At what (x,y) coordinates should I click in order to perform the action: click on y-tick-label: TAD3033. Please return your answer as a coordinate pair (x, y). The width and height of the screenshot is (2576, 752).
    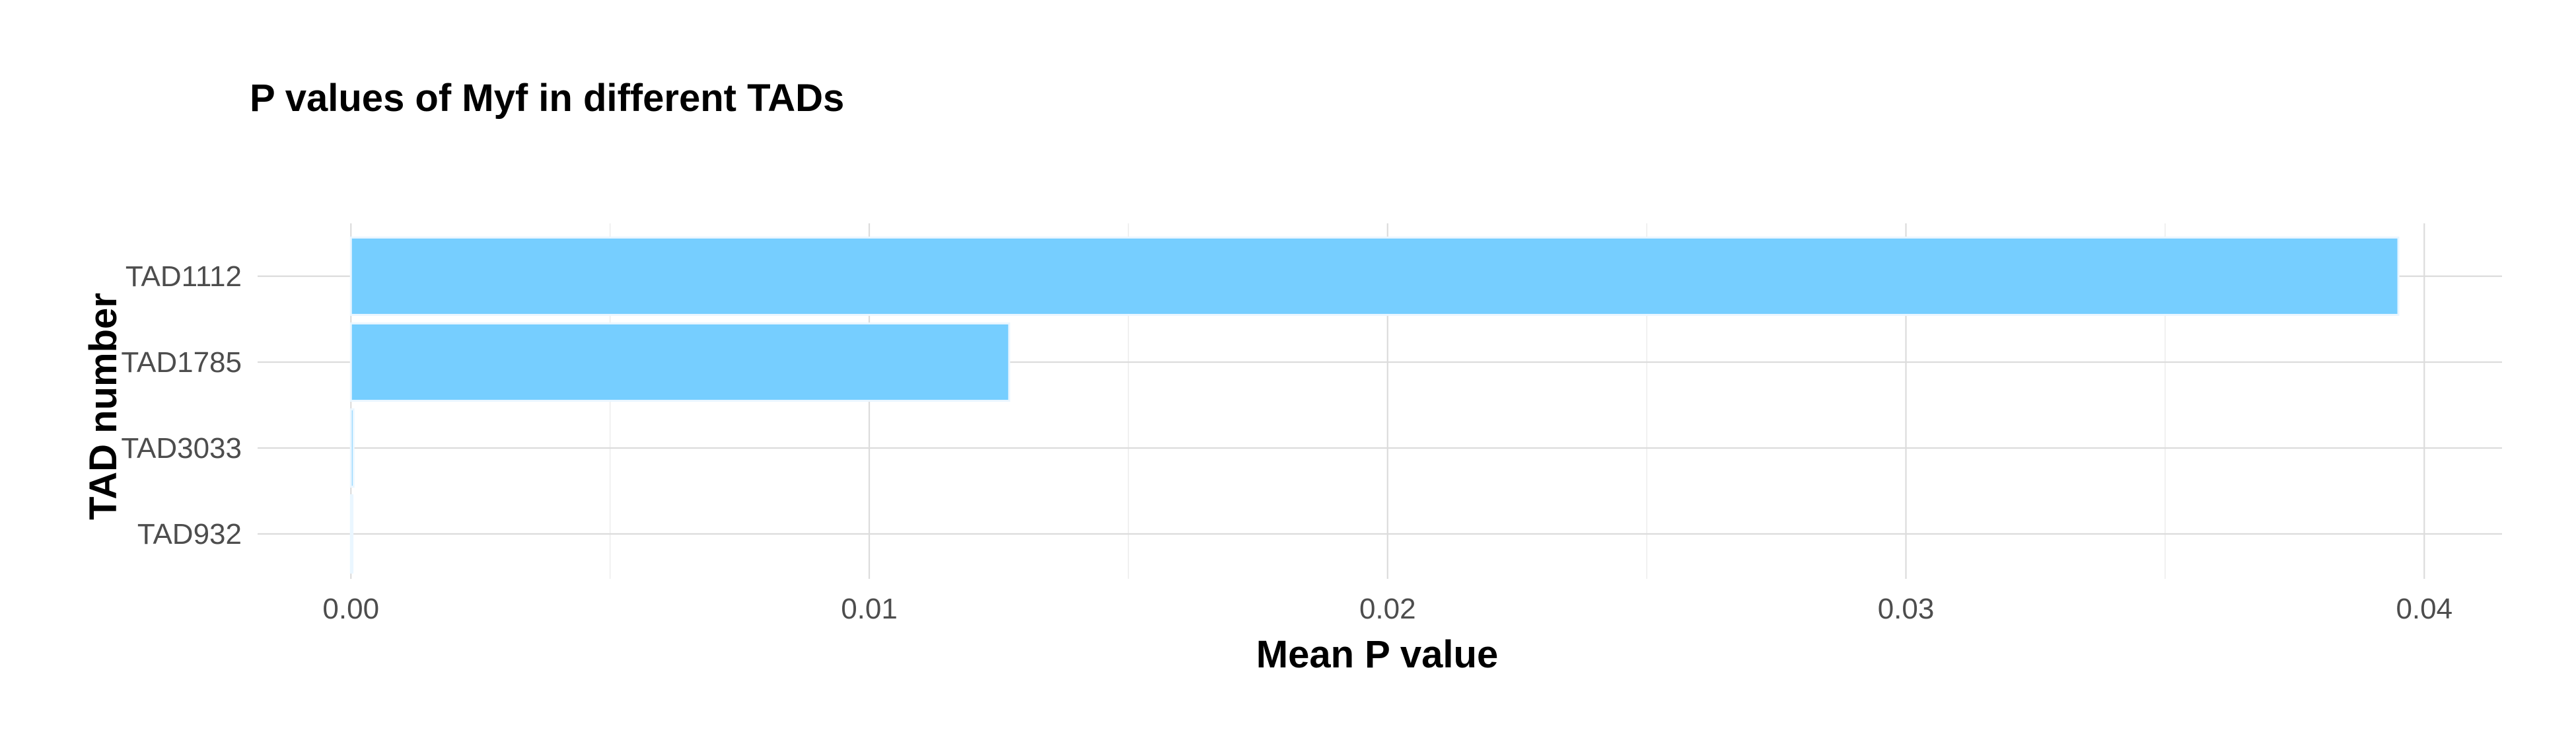
    Looking at the image, I should click on (182, 449).